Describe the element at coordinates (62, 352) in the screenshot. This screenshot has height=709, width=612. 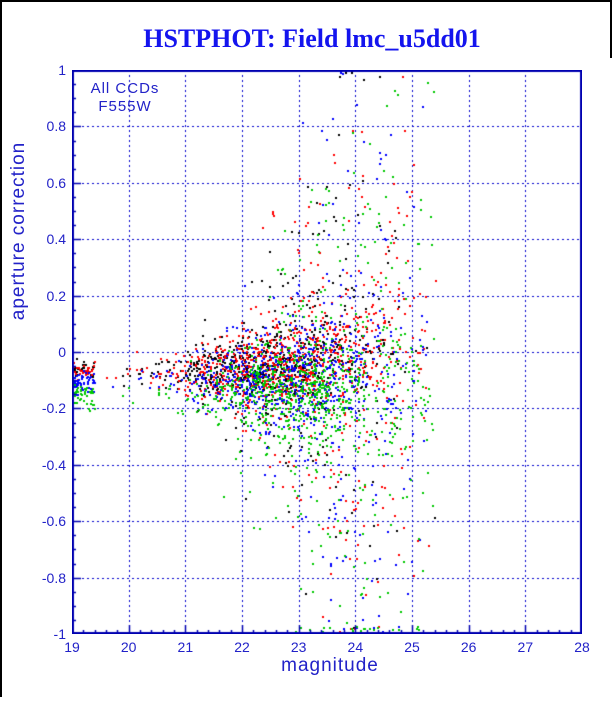
I see `y-tick-label: 0` at that location.